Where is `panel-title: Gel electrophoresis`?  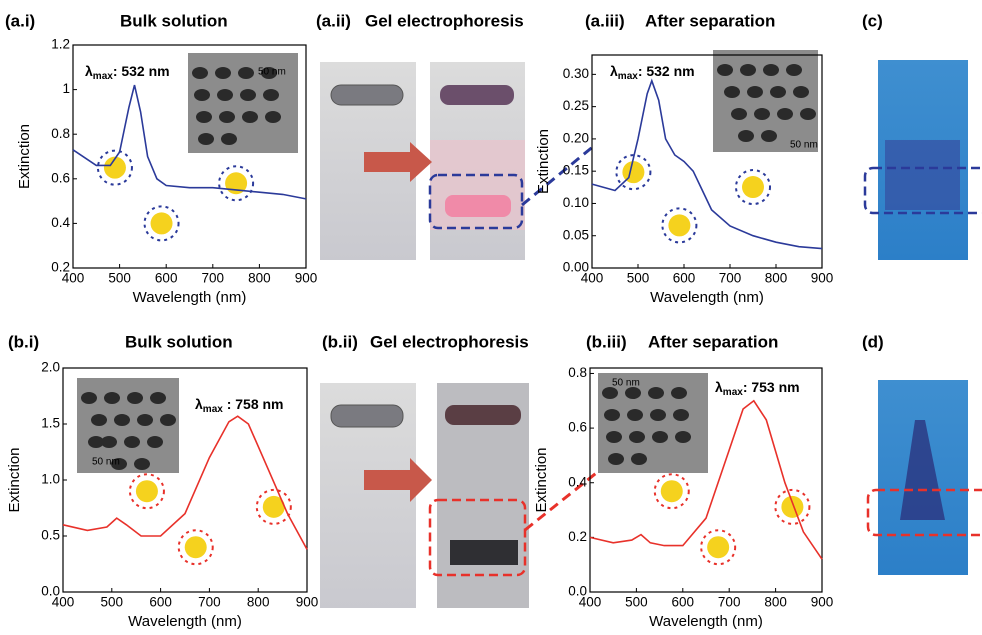
panel-title: Gel electrophoresis is located at coordinates (449, 341).